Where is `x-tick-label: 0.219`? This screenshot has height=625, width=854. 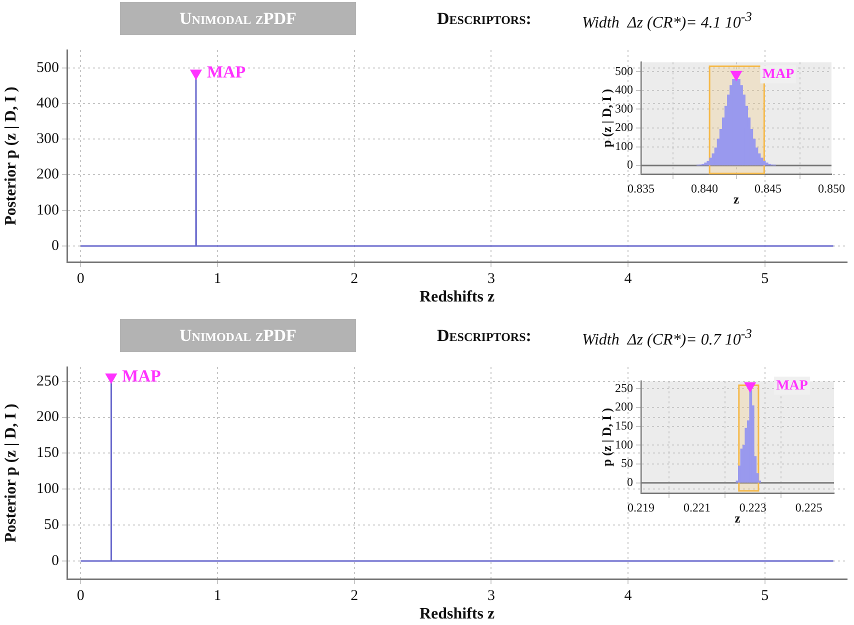
x-tick-label: 0.219 is located at coordinates (641, 507).